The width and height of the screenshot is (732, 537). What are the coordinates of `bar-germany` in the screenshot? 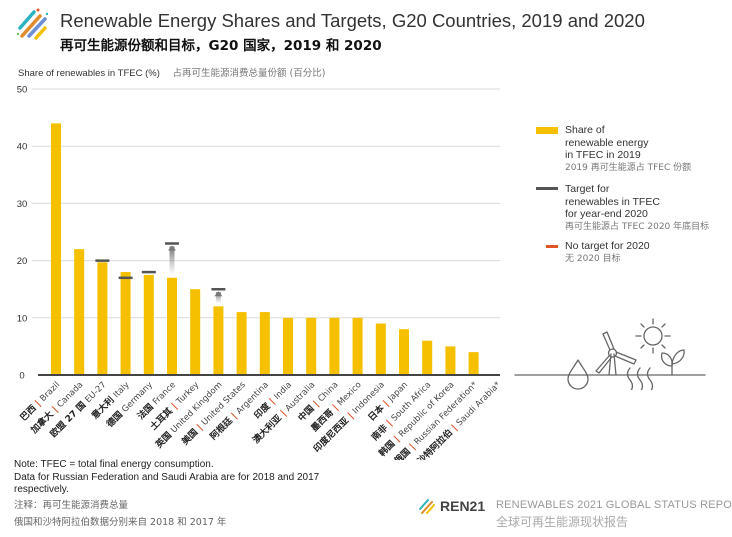 It's located at (148, 324).